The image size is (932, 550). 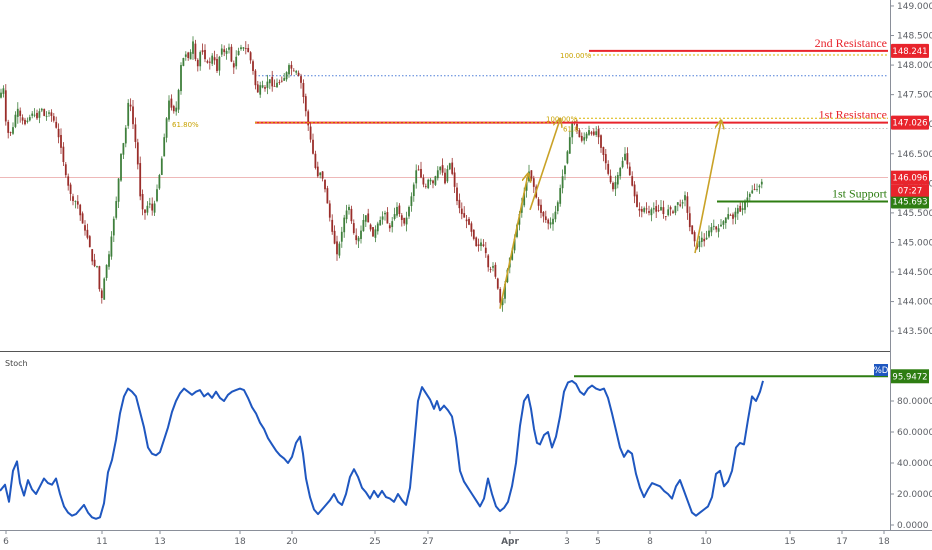 What do you see at coordinates (851, 43) in the screenshot?
I see `level-label-resistance: 2nd Resistance` at bounding box center [851, 43].